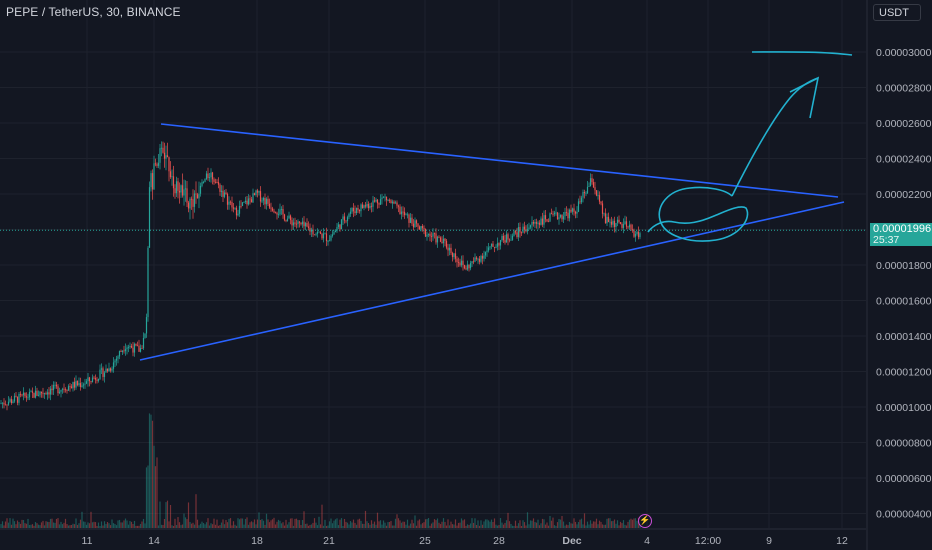 This screenshot has height=550, width=932. What do you see at coordinates (904, 89) in the screenshot?
I see `y-tick-label: 0.00002800` at bounding box center [904, 89].